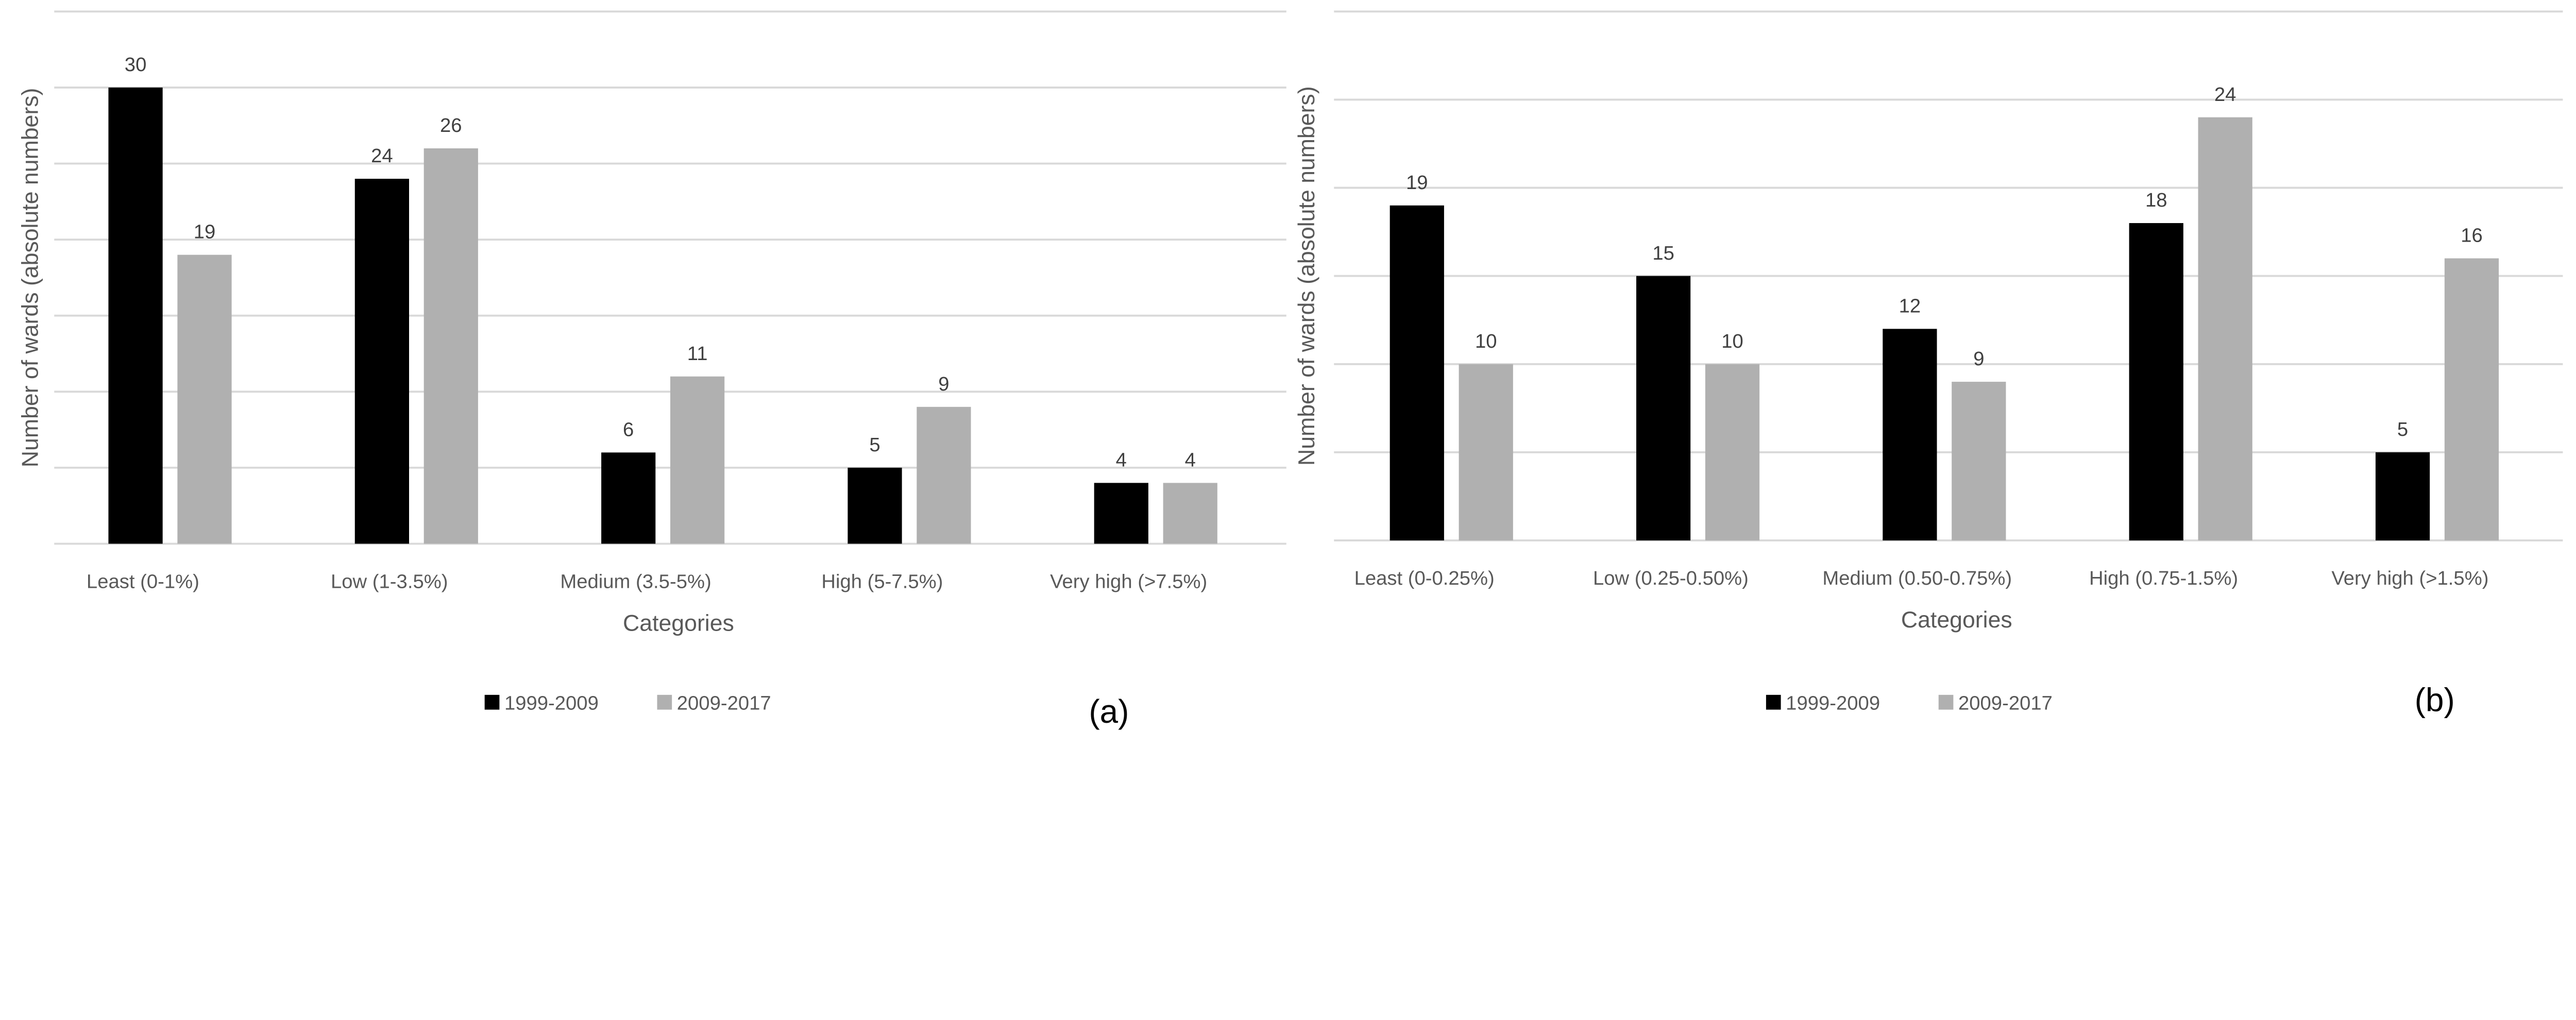 This screenshot has height=1020, width=2576. What do you see at coordinates (697, 354) in the screenshot?
I see `data-label: 11` at bounding box center [697, 354].